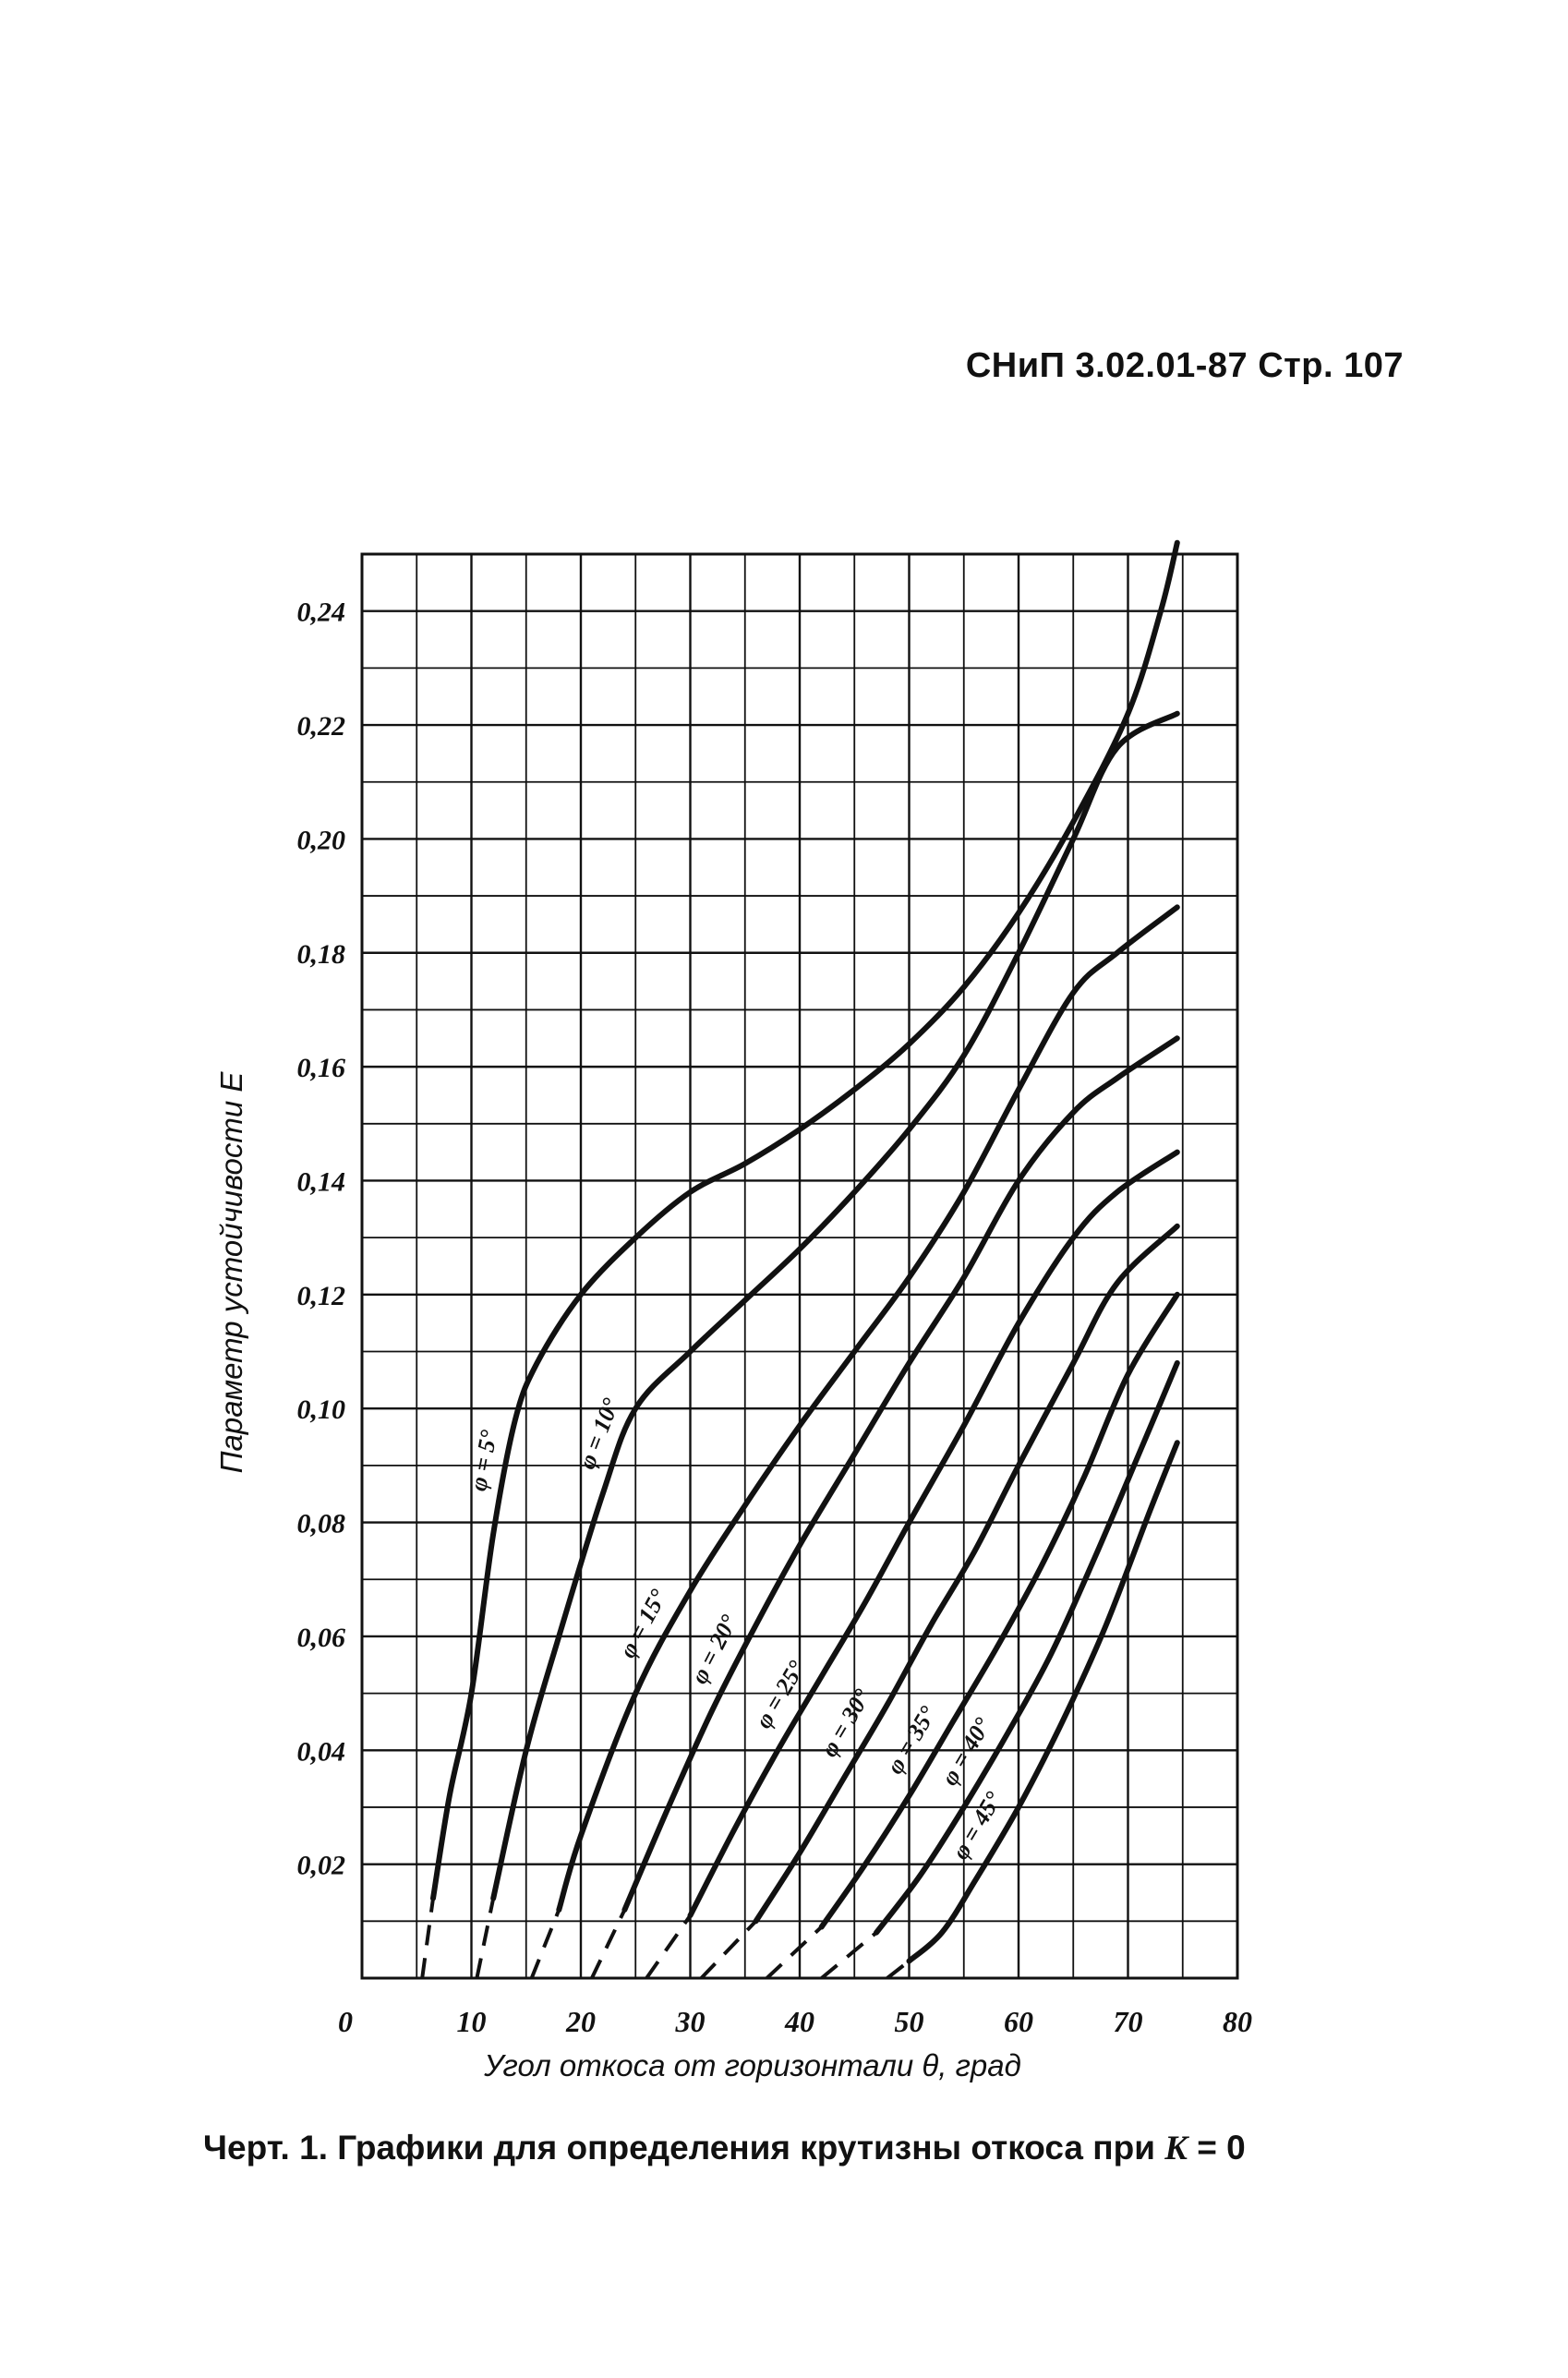 The width and height of the screenshot is (1568, 2378). Describe the element at coordinates (345, 2021) in the screenshot. I see `x-tick-label: 0` at that location.